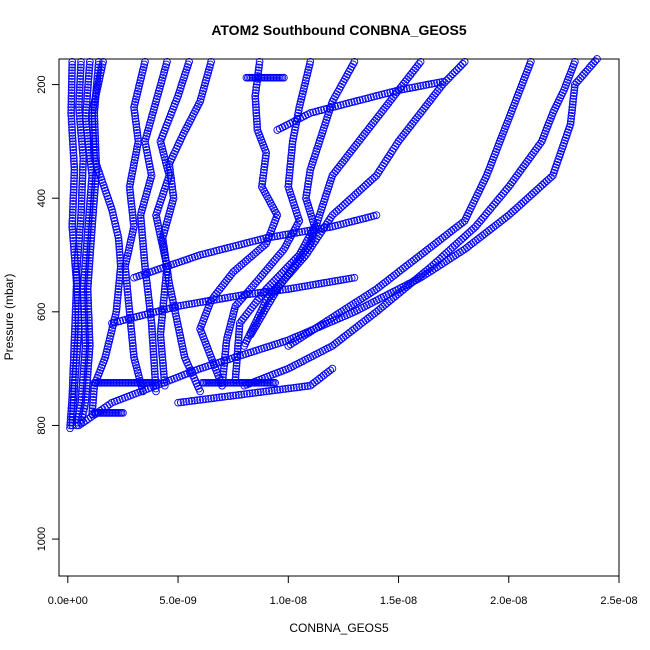 The image size is (650, 650). Describe the element at coordinates (508, 601) in the screenshot. I see `x-tick-label: 2.0e-08` at that location.